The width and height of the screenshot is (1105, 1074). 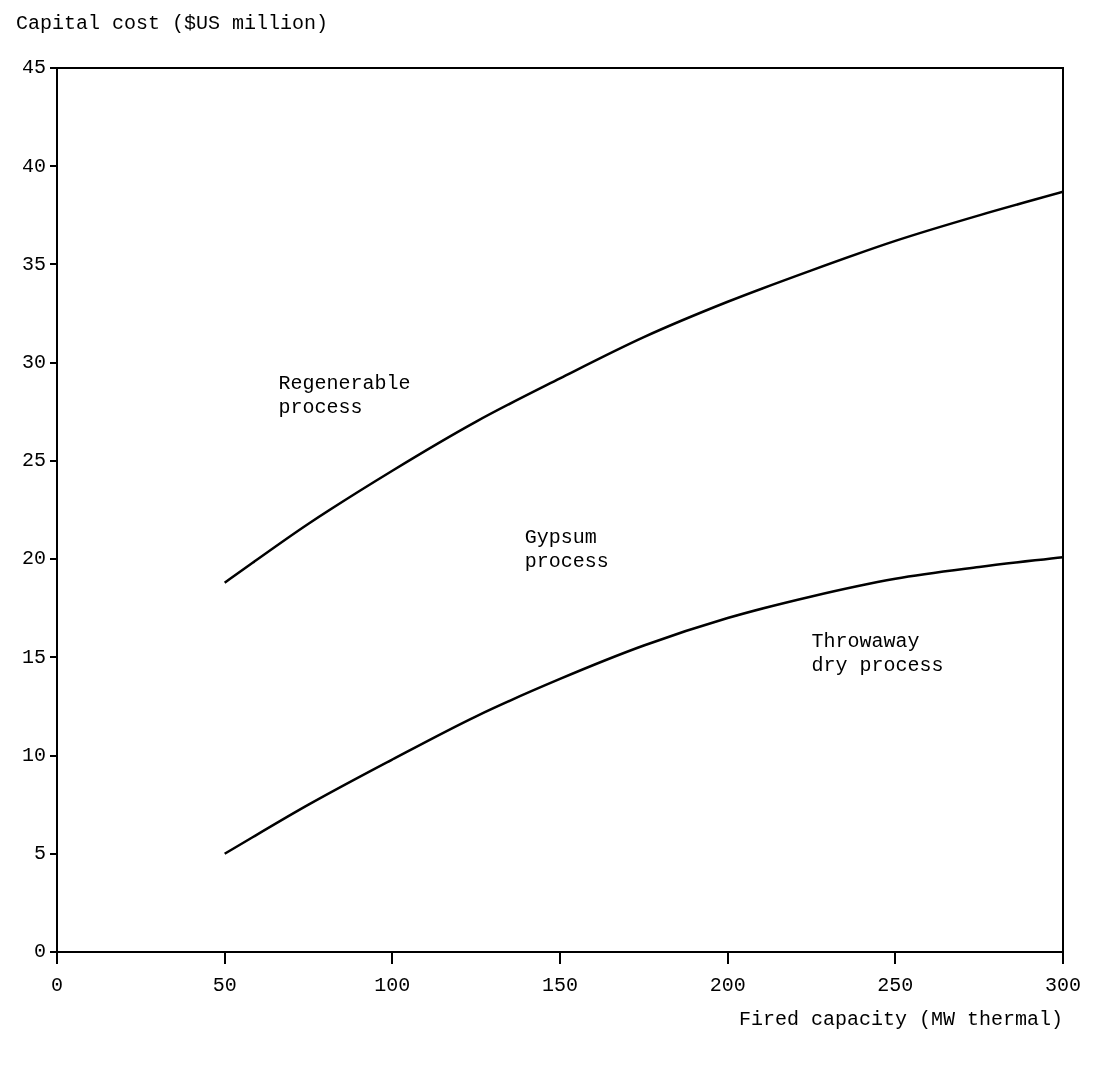 I want to click on x-tick-label: 250, so click(x=895, y=986).